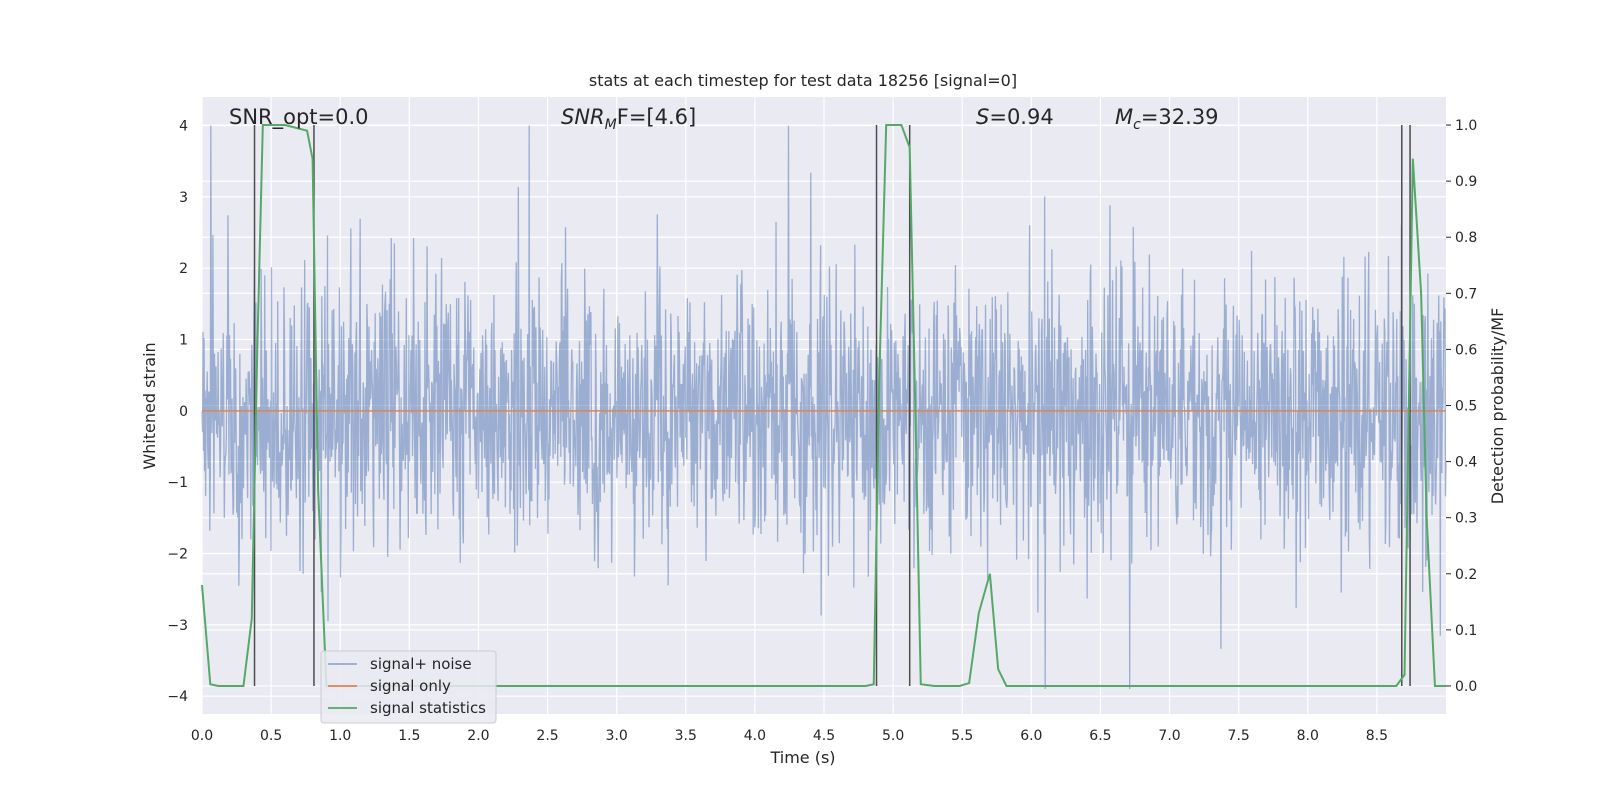 Image resolution: width=1600 pixels, height=800 pixels. What do you see at coordinates (183, 198) in the screenshot?
I see `y-left-tick-label: 3` at bounding box center [183, 198].